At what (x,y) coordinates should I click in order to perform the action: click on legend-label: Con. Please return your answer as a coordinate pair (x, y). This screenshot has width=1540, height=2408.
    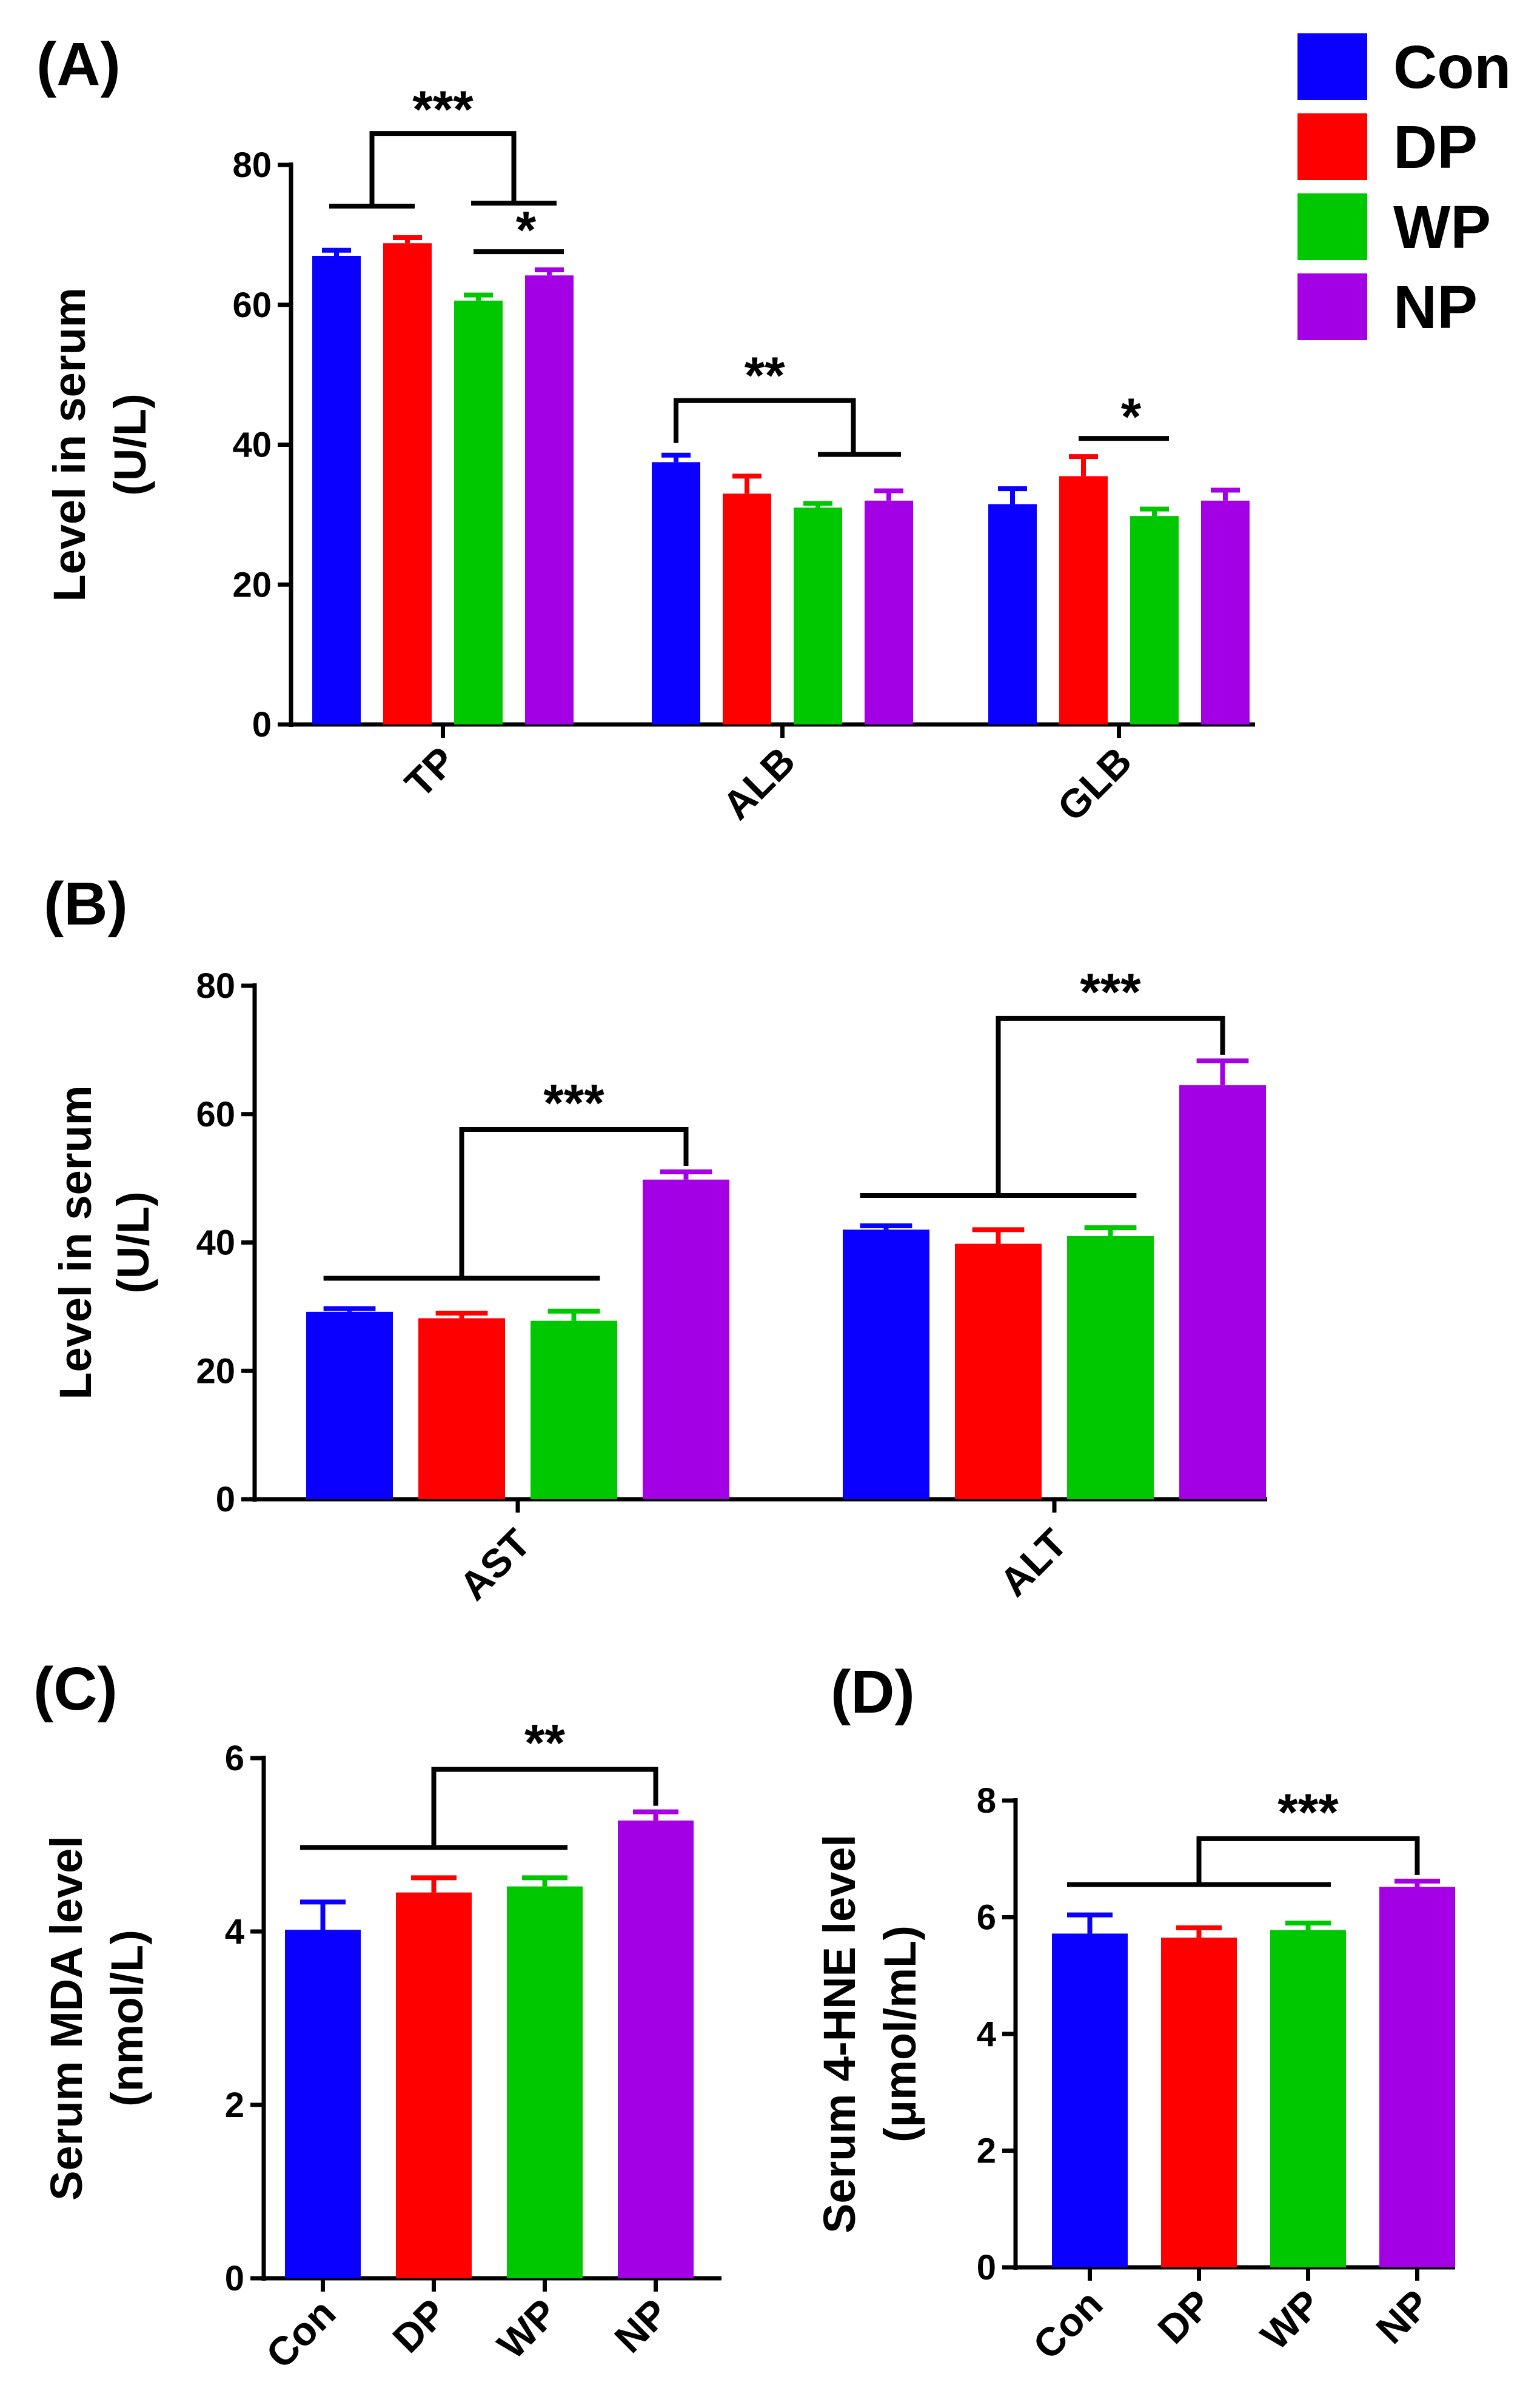
    Looking at the image, I should click on (1452, 67).